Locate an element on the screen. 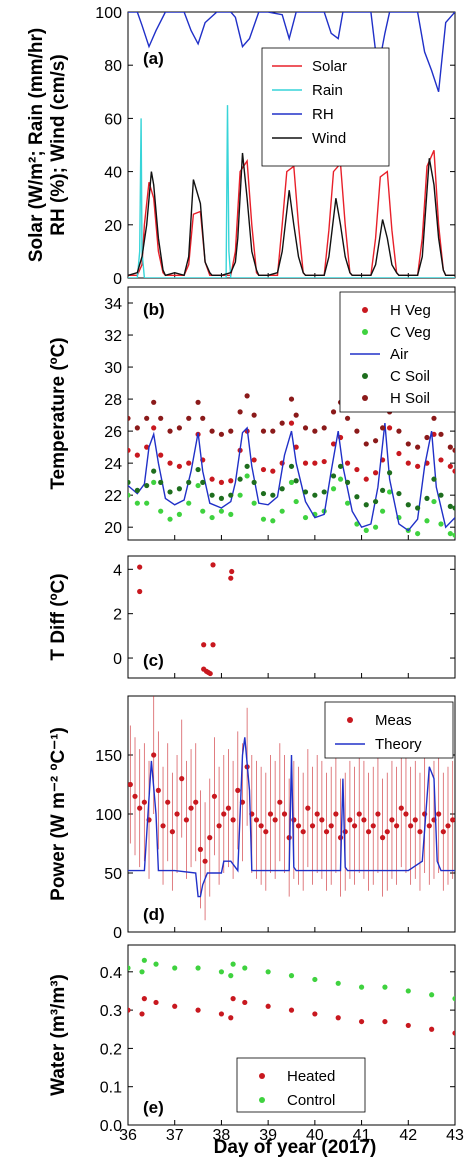 Image resolution: width=468 pixels, height=1162 pixels. legend-label: RH is located at coordinates (323, 114).